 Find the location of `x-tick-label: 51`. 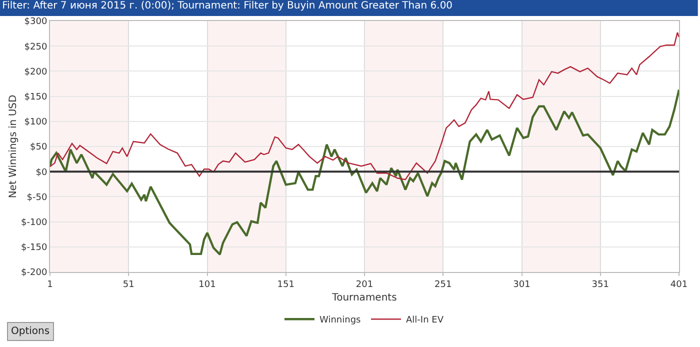

x-tick-label: 51 is located at coordinates (128, 285).